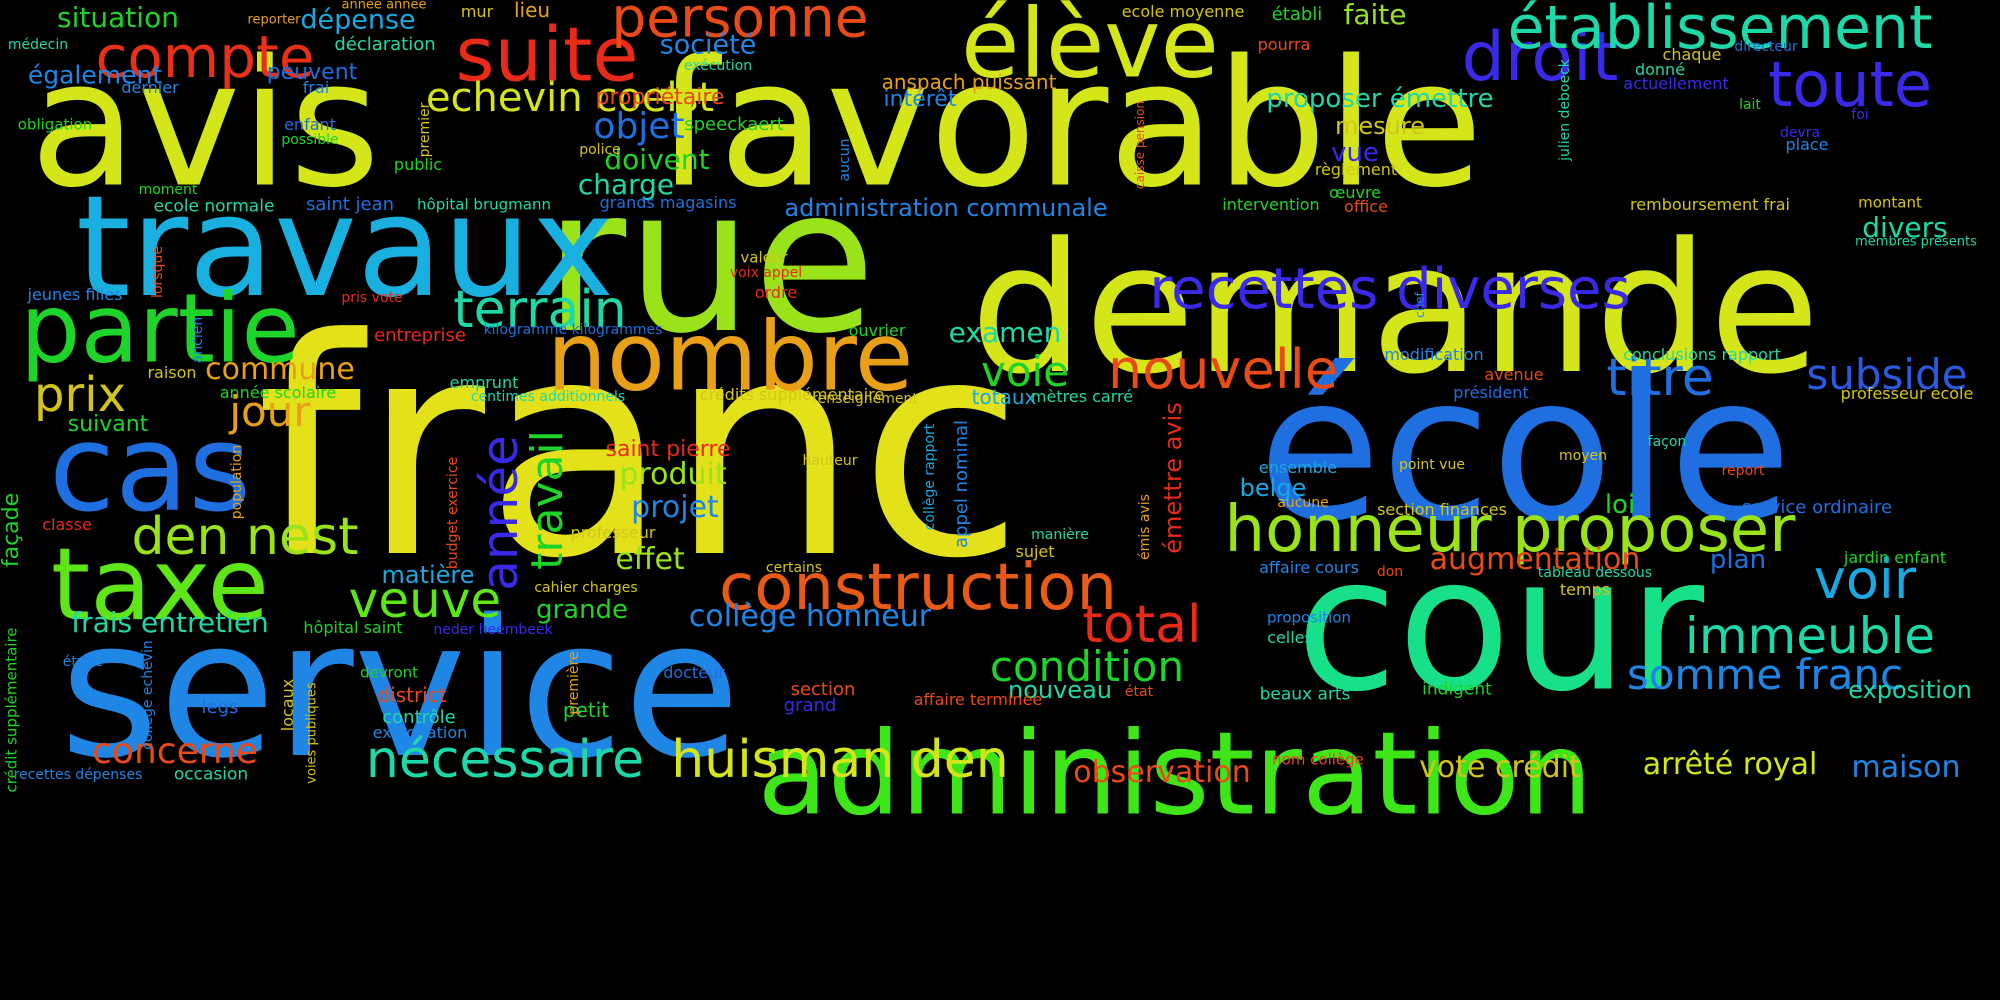 The height and width of the screenshot is (1000, 2000). What do you see at coordinates (1910, 690) in the screenshot?
I see `word-exposition: exposition` at bounding box center [1910, 690].